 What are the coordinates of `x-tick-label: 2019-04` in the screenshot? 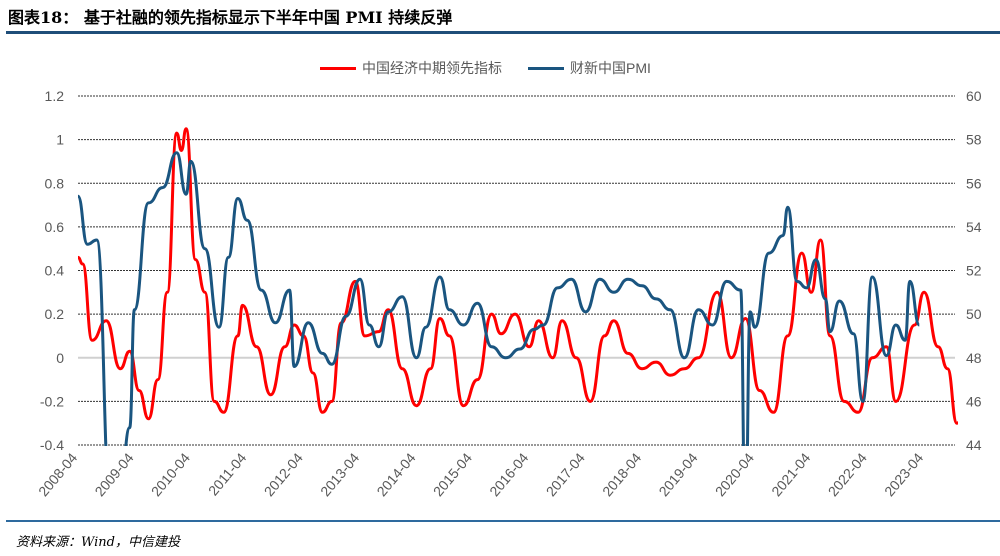 It's located at (677, 474).